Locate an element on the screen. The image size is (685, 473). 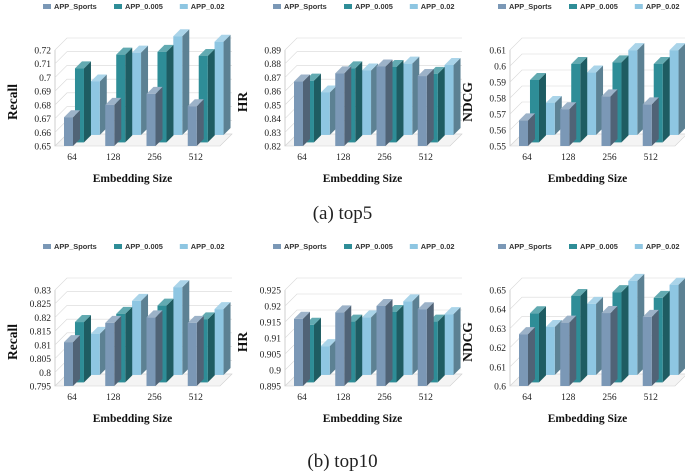
y-tick-label: 0.815 is located at coordinates (41, 333).